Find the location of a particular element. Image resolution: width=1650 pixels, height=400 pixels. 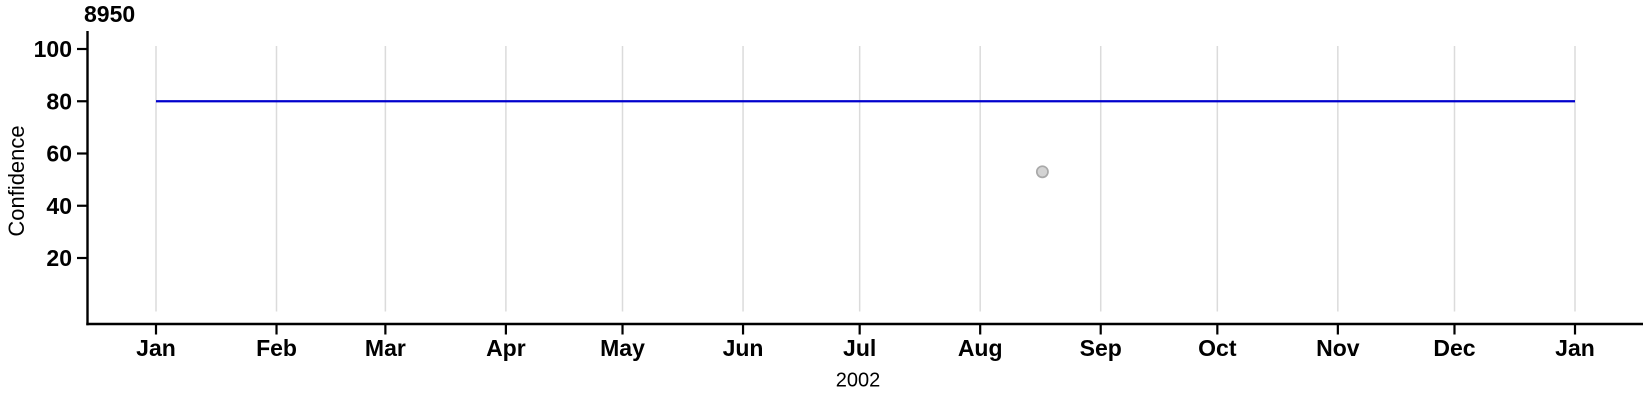

x-tick-label: Mar is located at coordinates (385, 348).